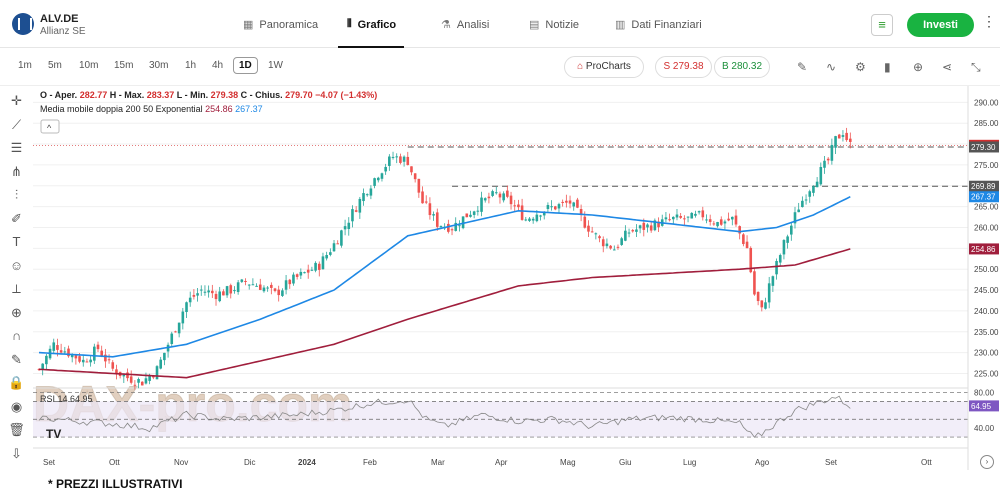 The width and height of the screenshot is (1000, 494). Describe the element at coordinates (16, 359) in the screenshot. I see `lock-draw-icon: ✎` at that location.